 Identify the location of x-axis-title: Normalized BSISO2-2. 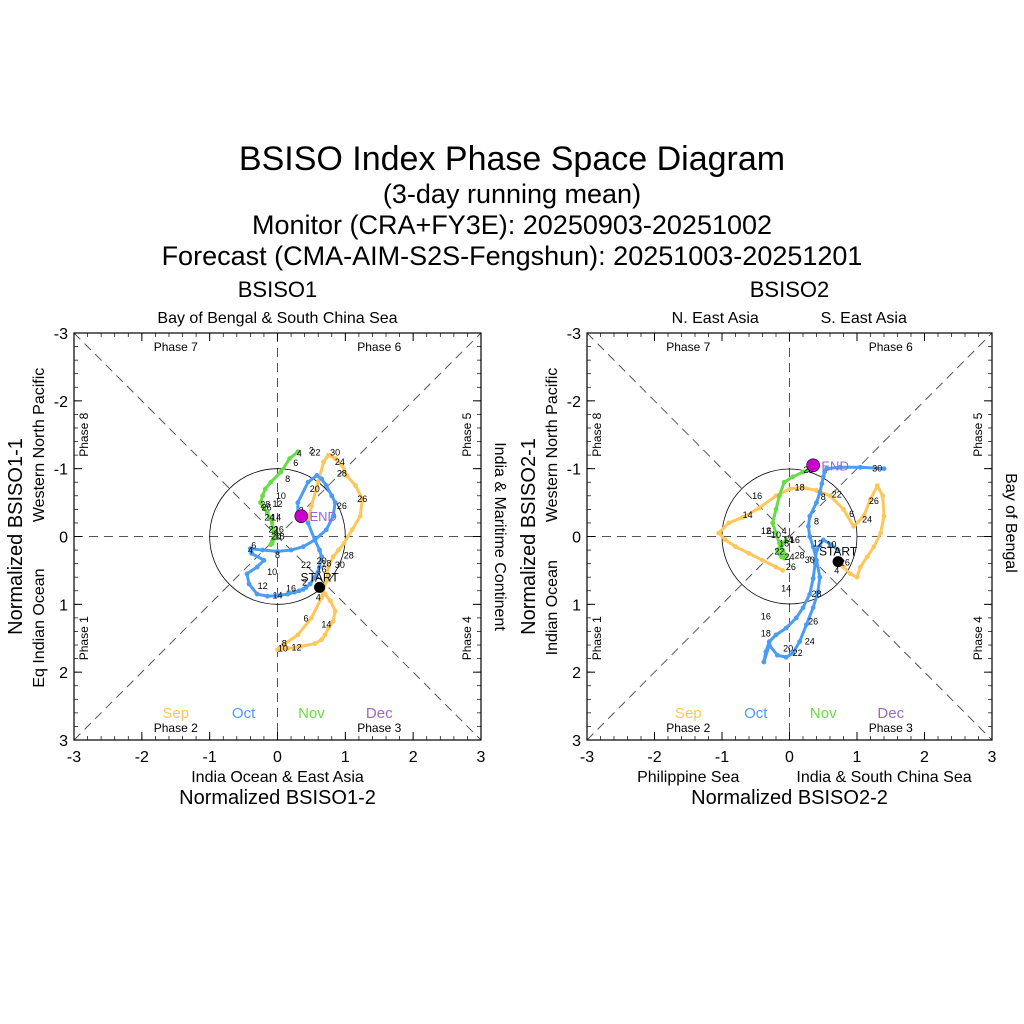
(789, 798).